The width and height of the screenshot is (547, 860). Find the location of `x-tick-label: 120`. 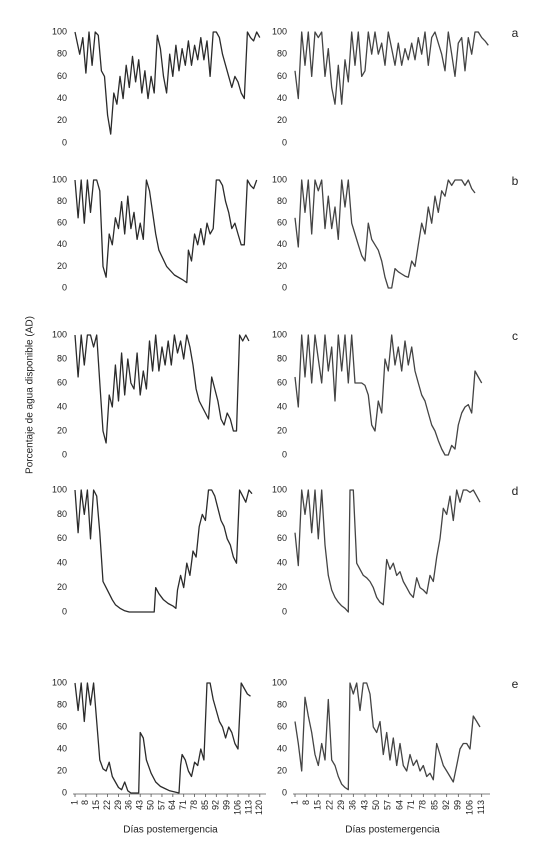

x-tick-label: 120 is located at coordinates (259, 807).